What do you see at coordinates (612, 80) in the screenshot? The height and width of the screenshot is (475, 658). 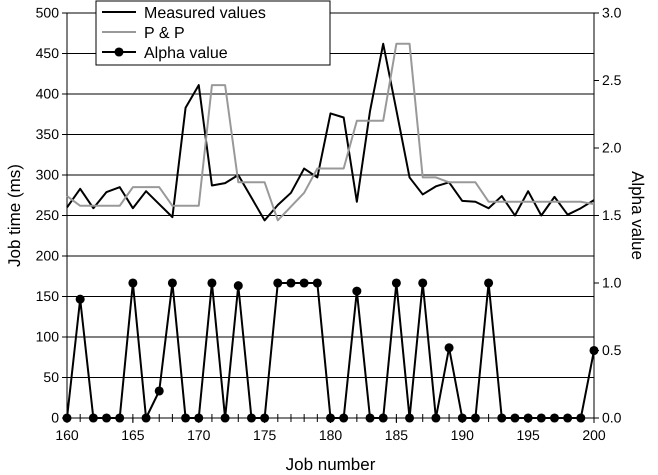 I see `y2-tick-label: 2.5` at bounding box center [612, 80].